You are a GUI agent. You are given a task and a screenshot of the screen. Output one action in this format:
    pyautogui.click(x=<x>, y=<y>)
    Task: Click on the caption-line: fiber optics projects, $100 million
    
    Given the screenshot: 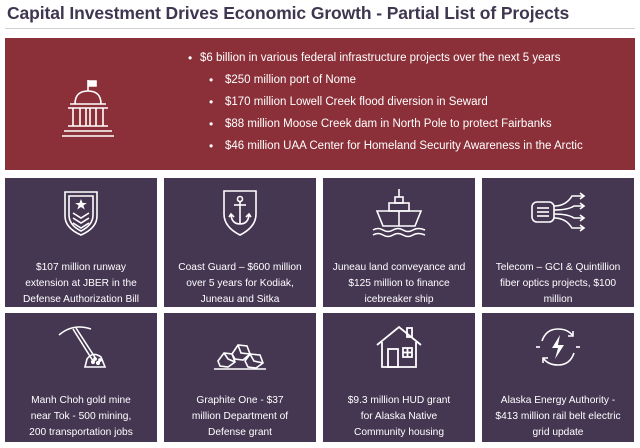 What is the action you would take?
    pyautogui.click(x=558, y=291)
    